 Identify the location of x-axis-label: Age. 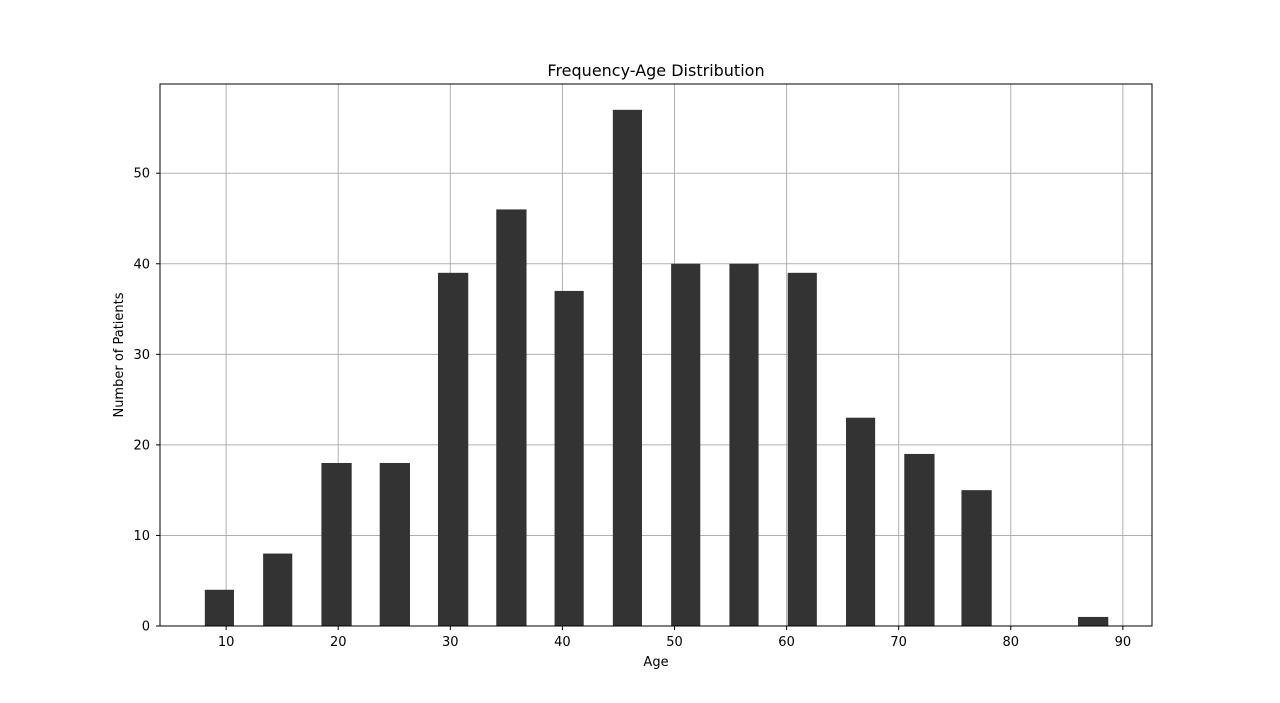
(655, 662).